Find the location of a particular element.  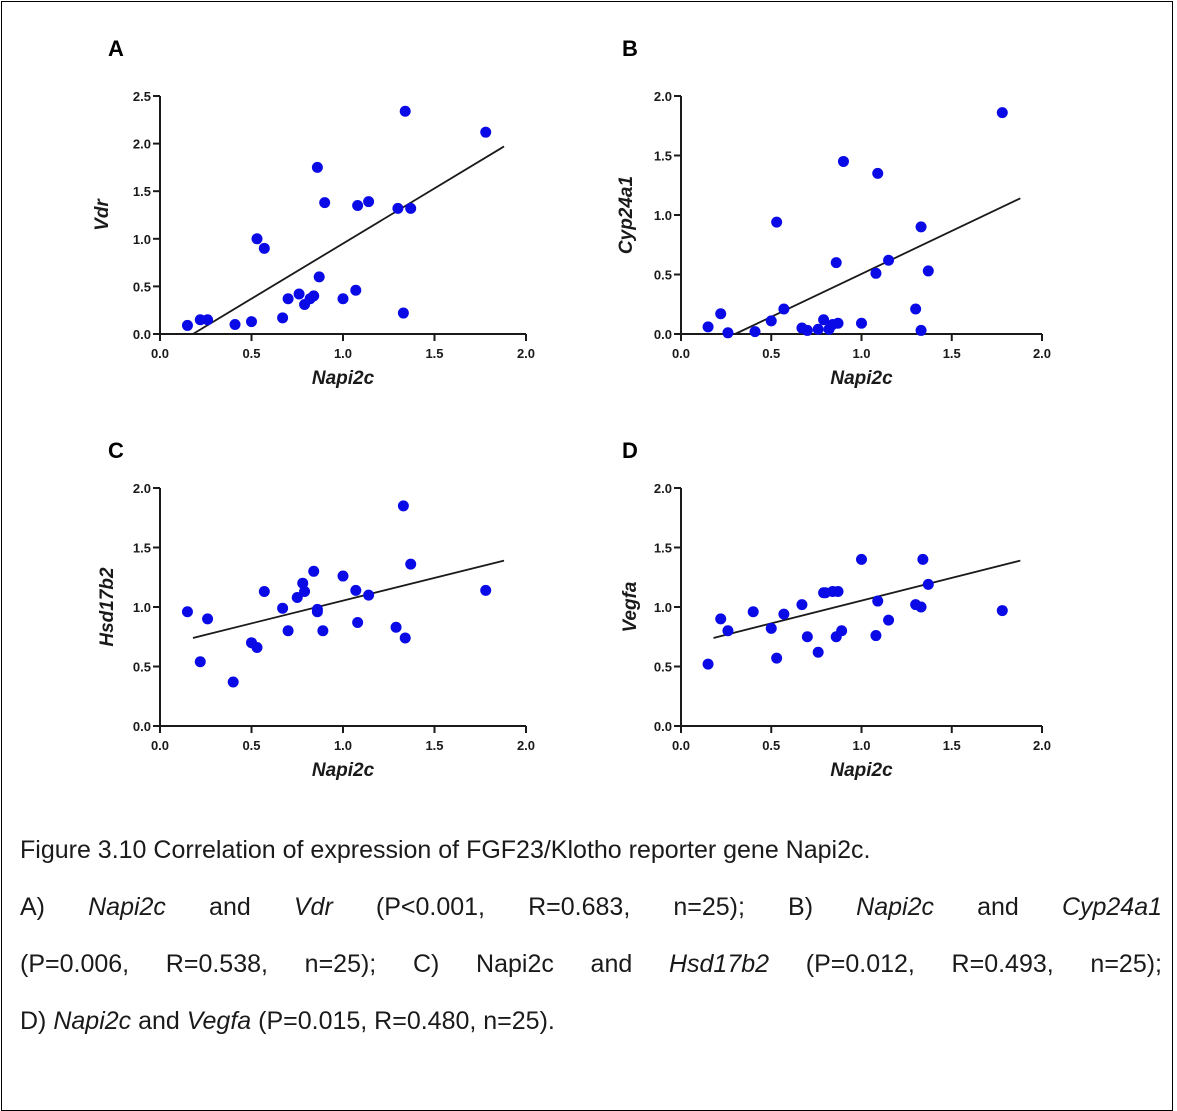

caption-text: (P=0.006, R=0.538, n=25); C) Napi2c and is located at coordinates (344, 964).